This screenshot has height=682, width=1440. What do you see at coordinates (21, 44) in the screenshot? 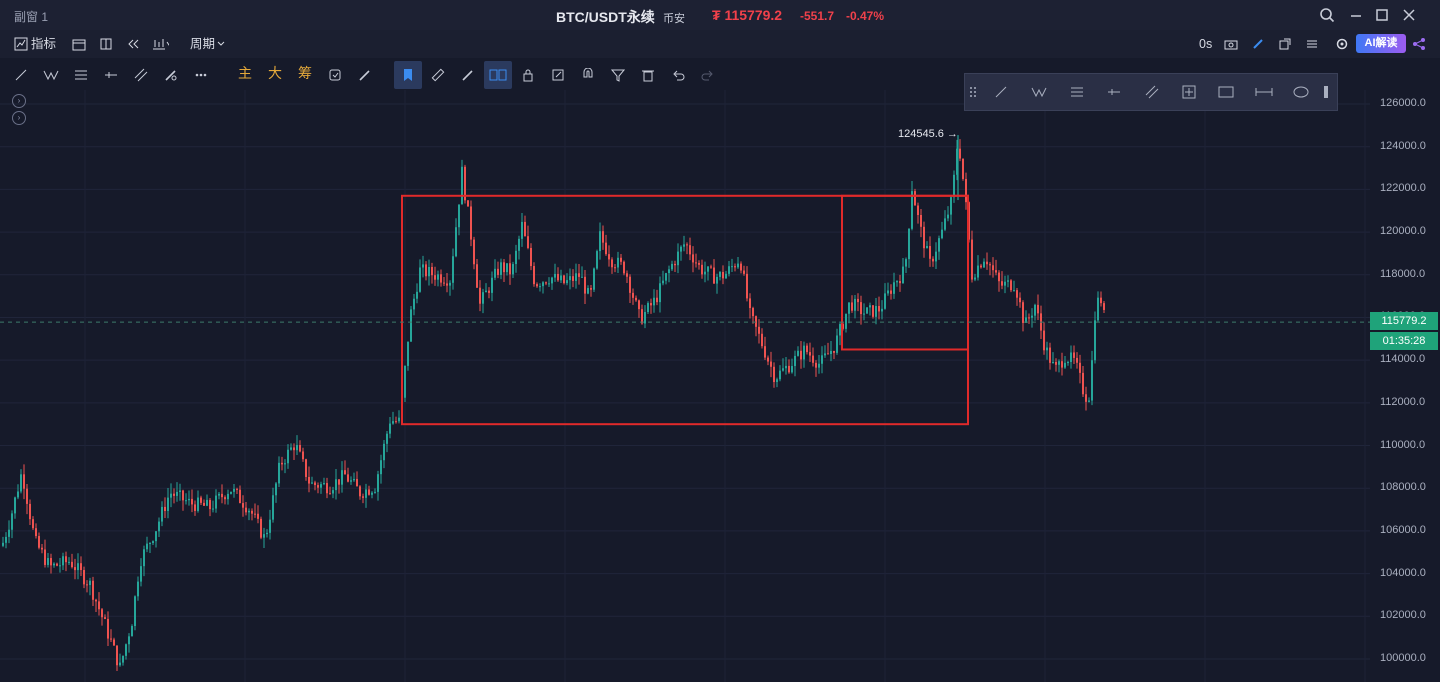
I see `indicator-icon` at bounding box center [21, 44].